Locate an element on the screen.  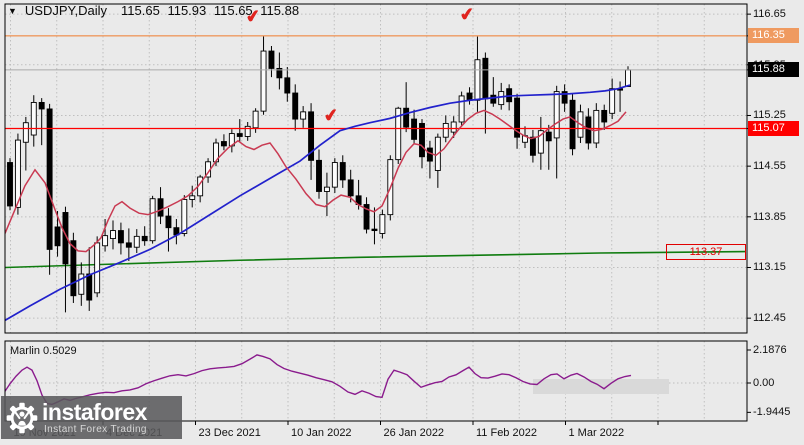
marlin-line is located at coordinates (318, 380).